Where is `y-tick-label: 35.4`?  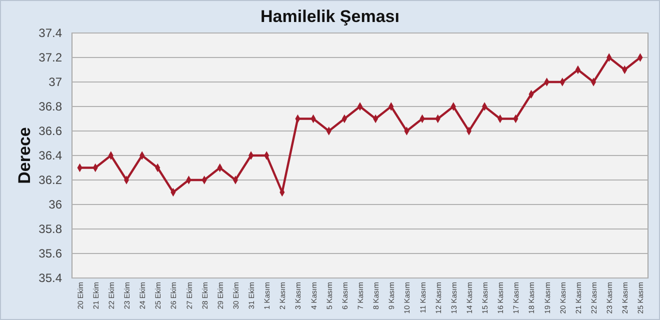
y-tick-label: 35.4 is located at coordinates (50, 278).